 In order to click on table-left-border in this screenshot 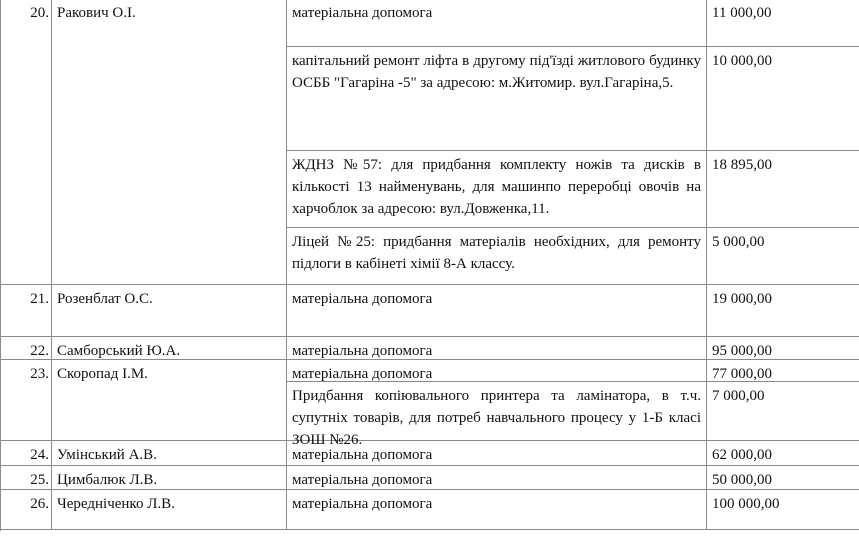, I will do `click(0, 265)`.